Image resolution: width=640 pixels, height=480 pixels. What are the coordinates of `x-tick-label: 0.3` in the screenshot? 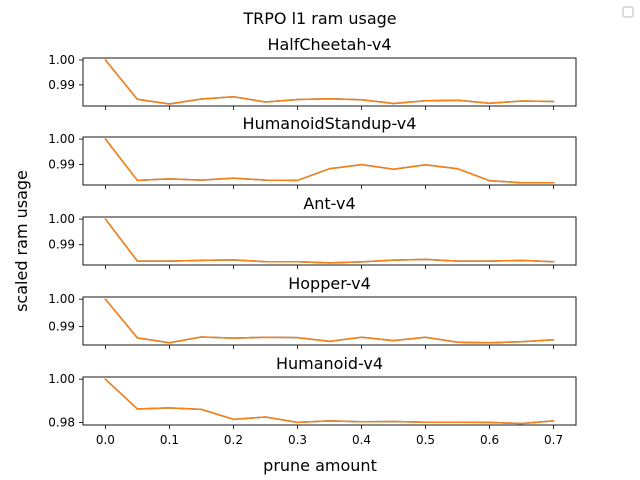 It's located at (297, 440).